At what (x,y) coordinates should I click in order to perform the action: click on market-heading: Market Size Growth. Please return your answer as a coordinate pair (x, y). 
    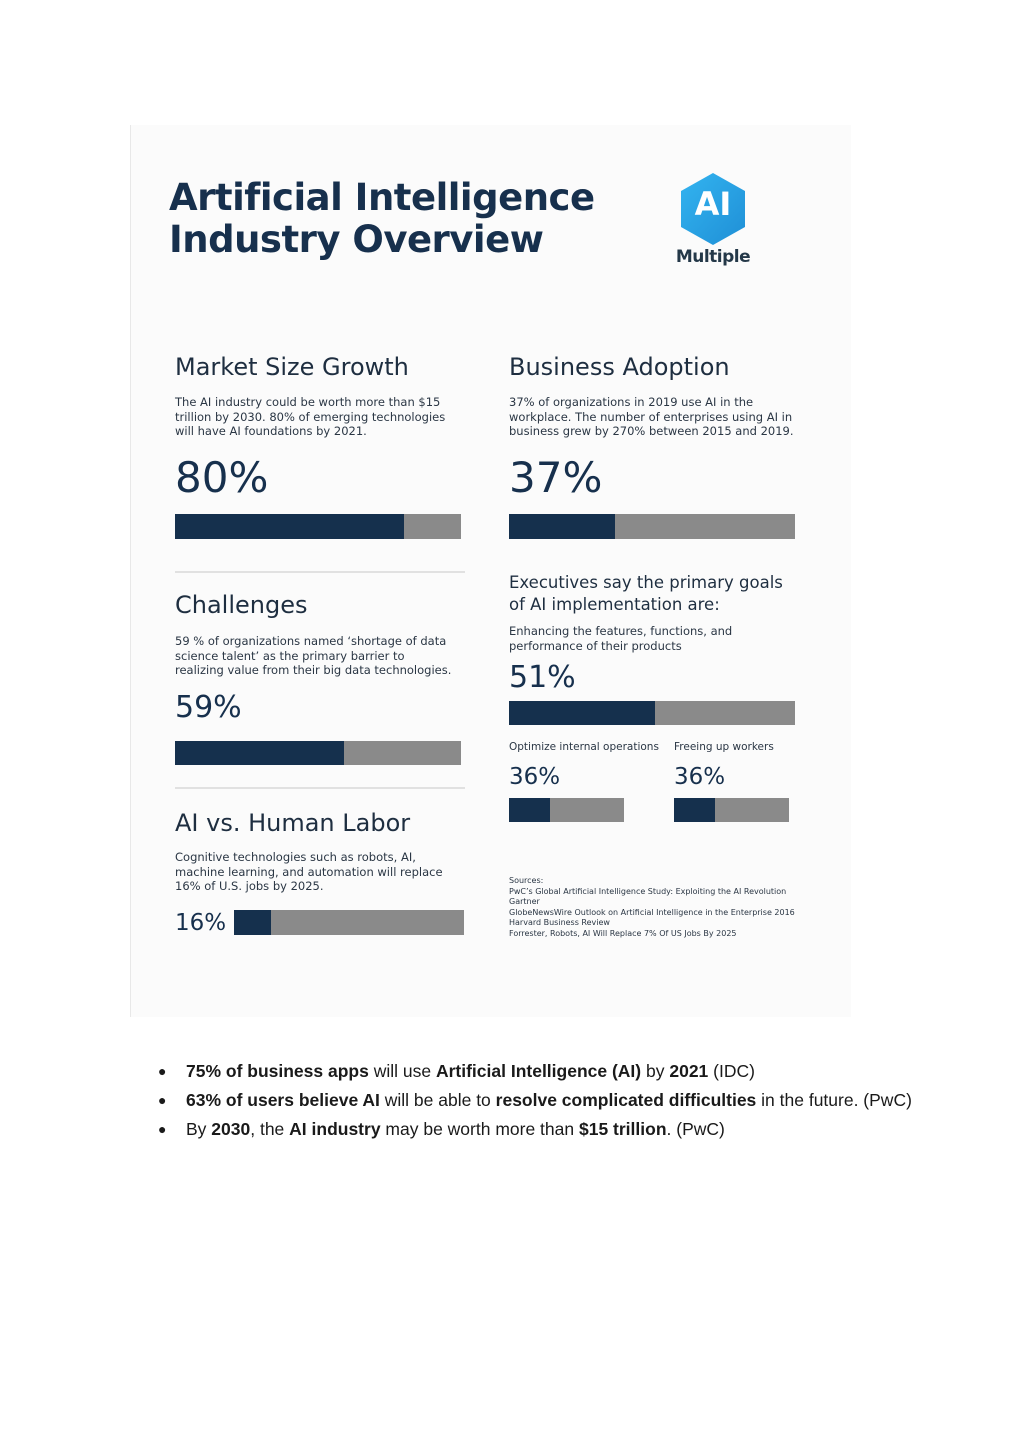
    Looking at the image, I should click on (292, 367).